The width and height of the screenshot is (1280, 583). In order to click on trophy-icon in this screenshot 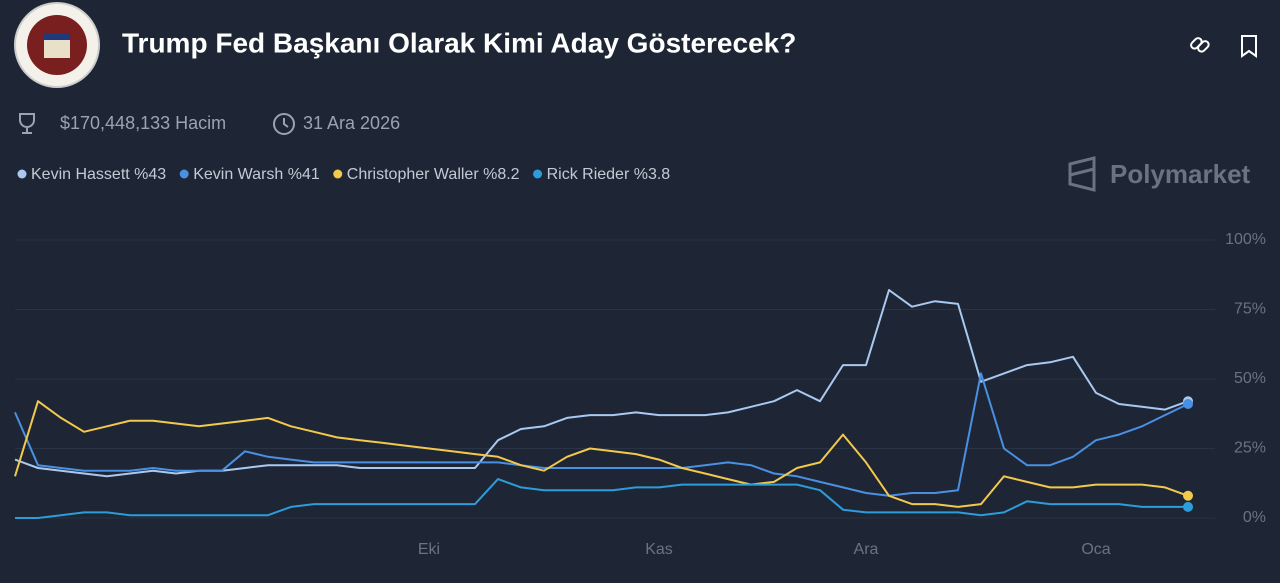, I will do `click(27, 123)`.